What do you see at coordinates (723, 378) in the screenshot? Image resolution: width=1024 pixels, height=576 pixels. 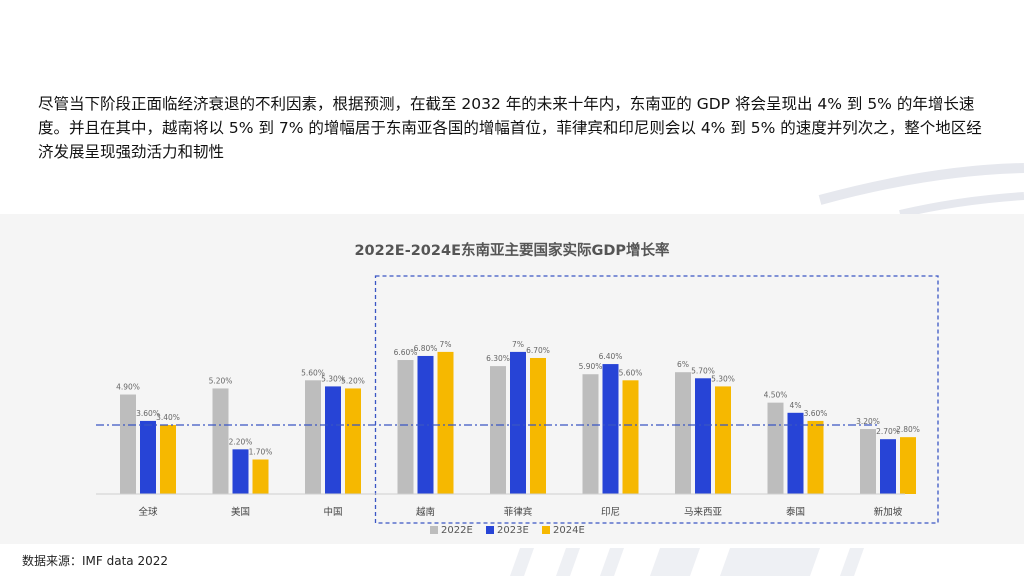 I see `value-label-2024E-马来西亚: 5.30%` at bounding box center [723, 378].